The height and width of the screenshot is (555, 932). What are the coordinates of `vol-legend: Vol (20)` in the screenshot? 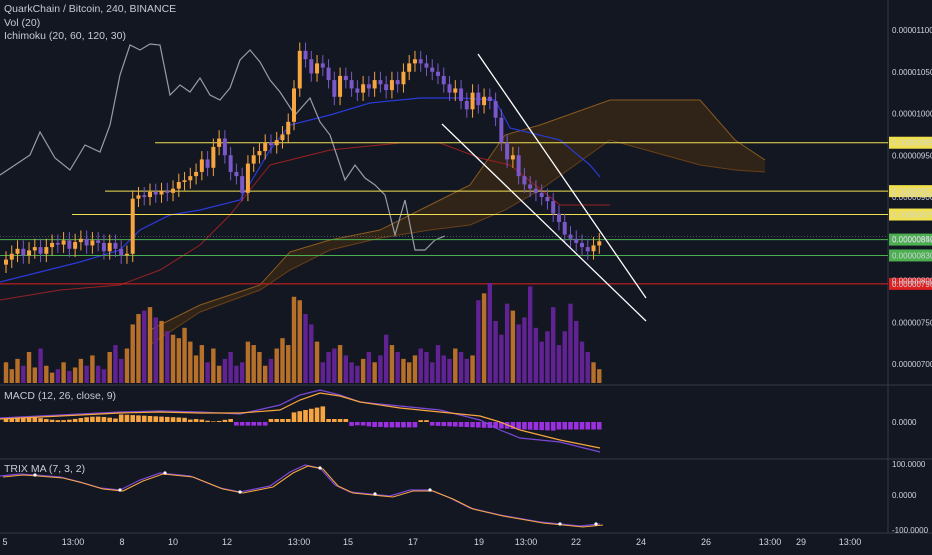 It's located at (22, 23).